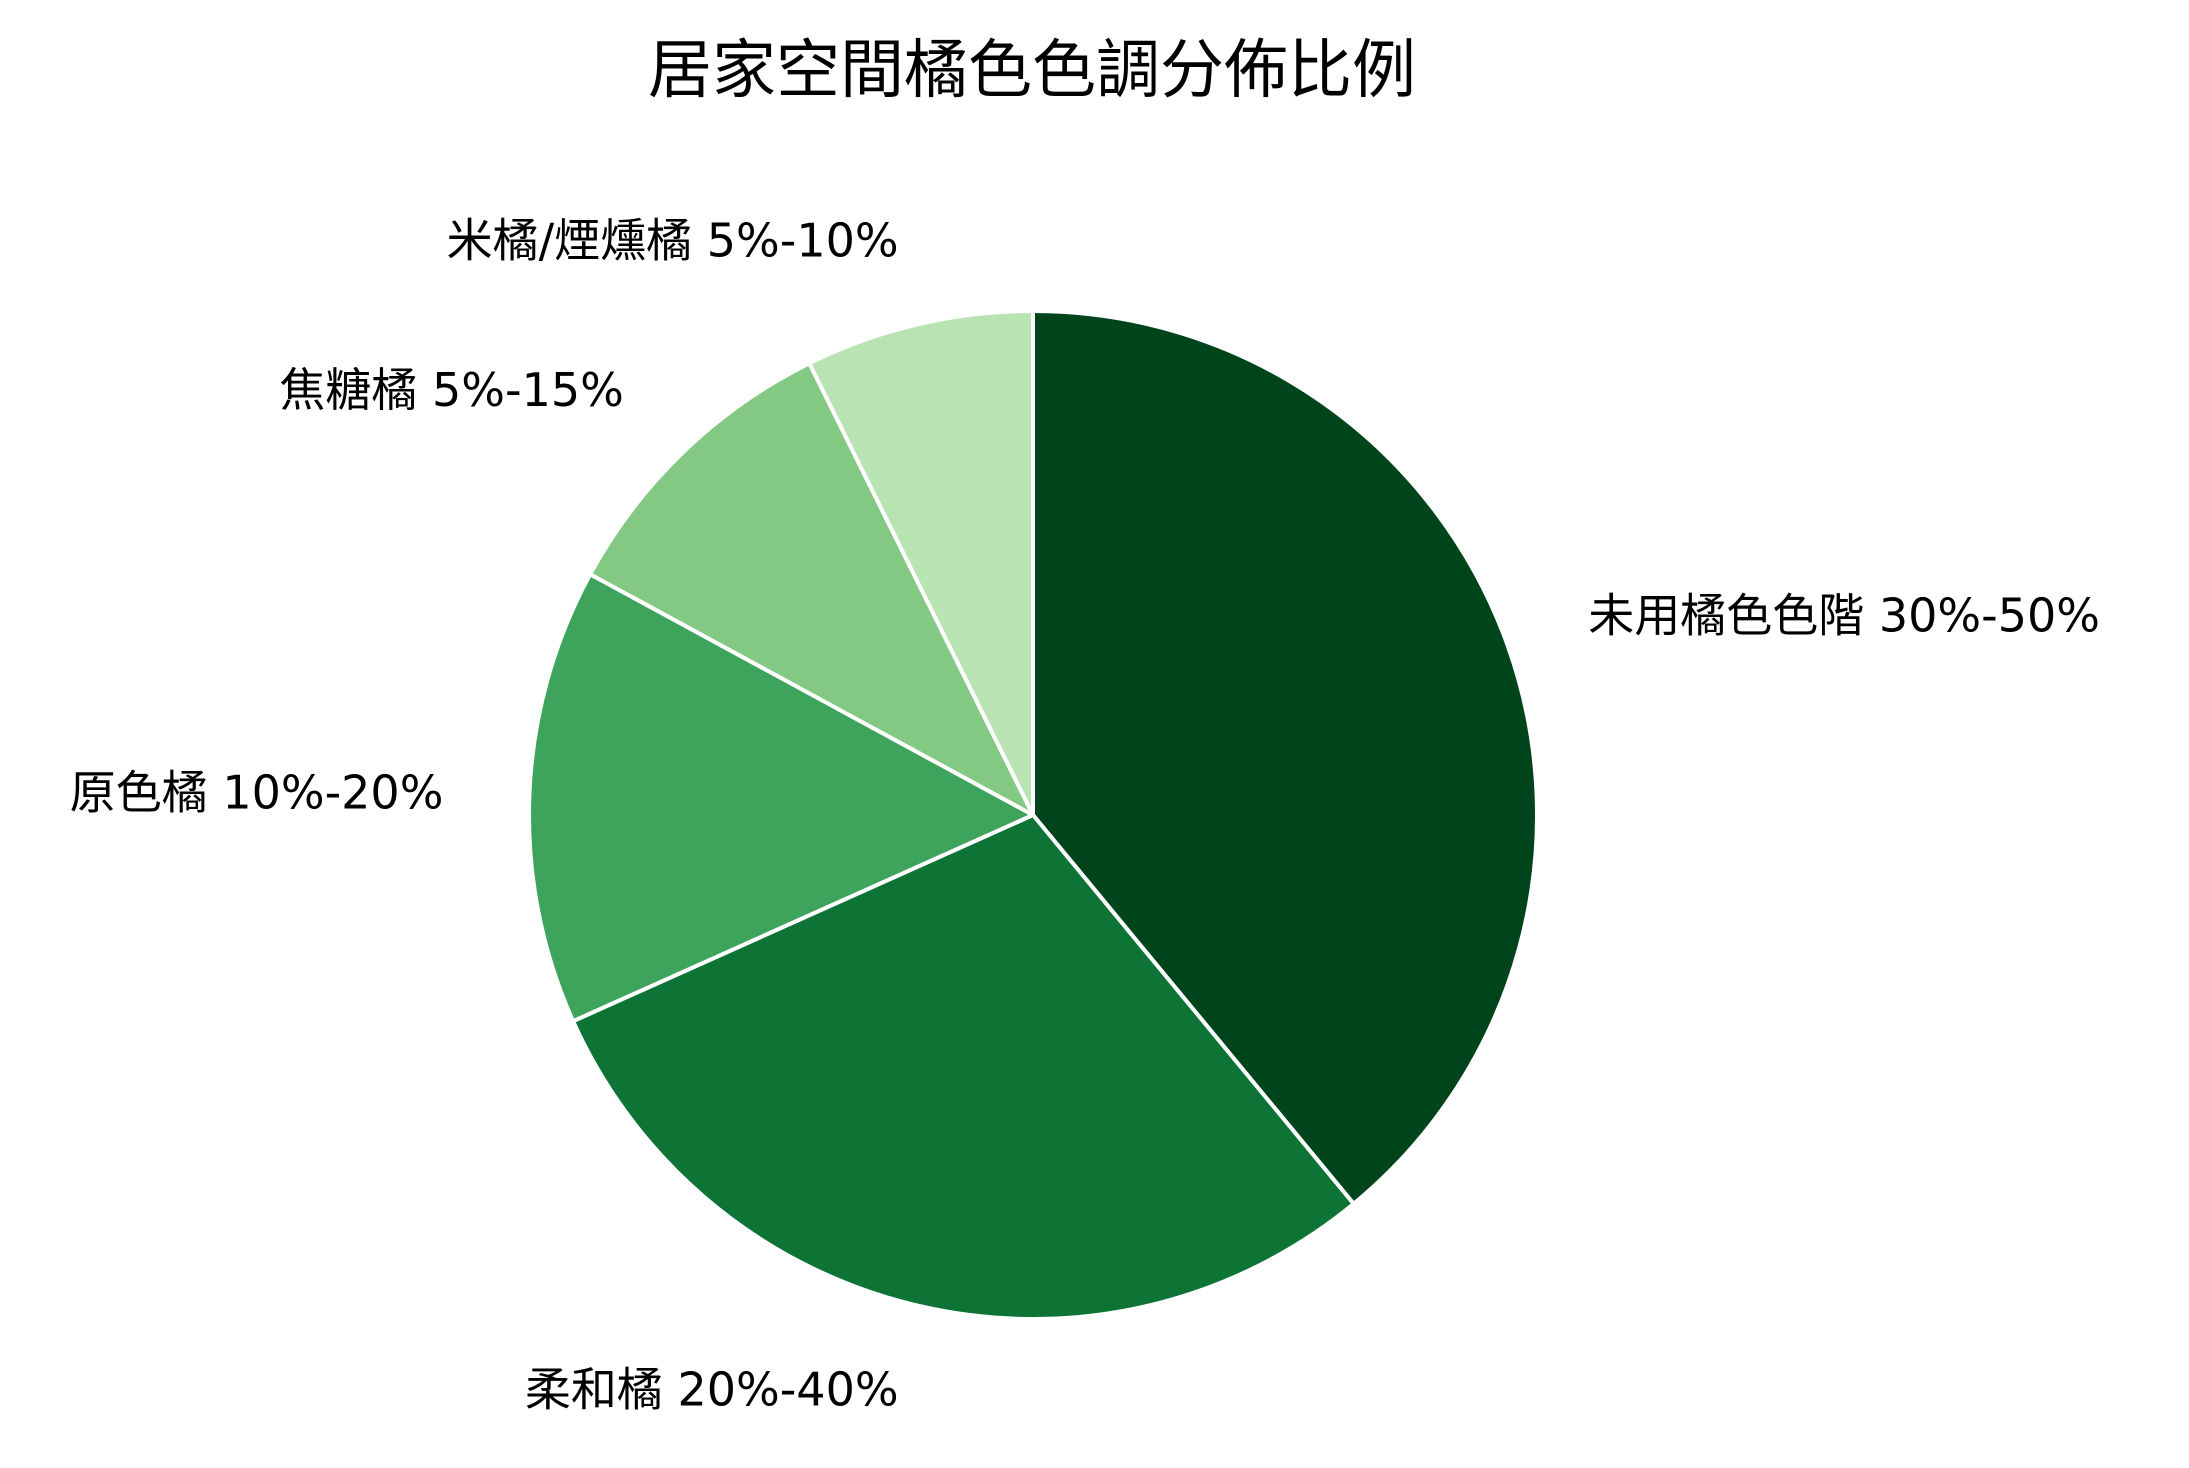 The height and width of the screenshot is (1468, 2189). Describe the element at coordinates (673, 241) in the screenshot. I see `pie-slice-label-5: 米橘/煙燻橘 5%-10%` at that location.